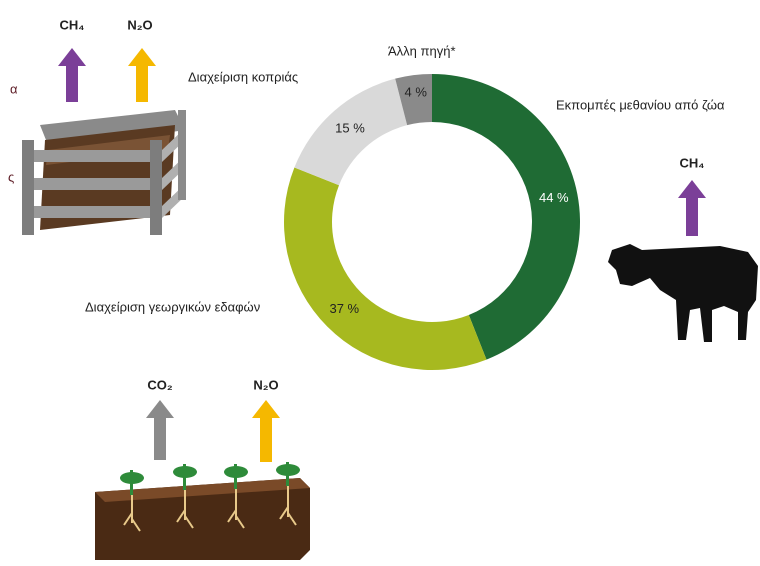  I want to click on annotation: α, so click(14, 88).